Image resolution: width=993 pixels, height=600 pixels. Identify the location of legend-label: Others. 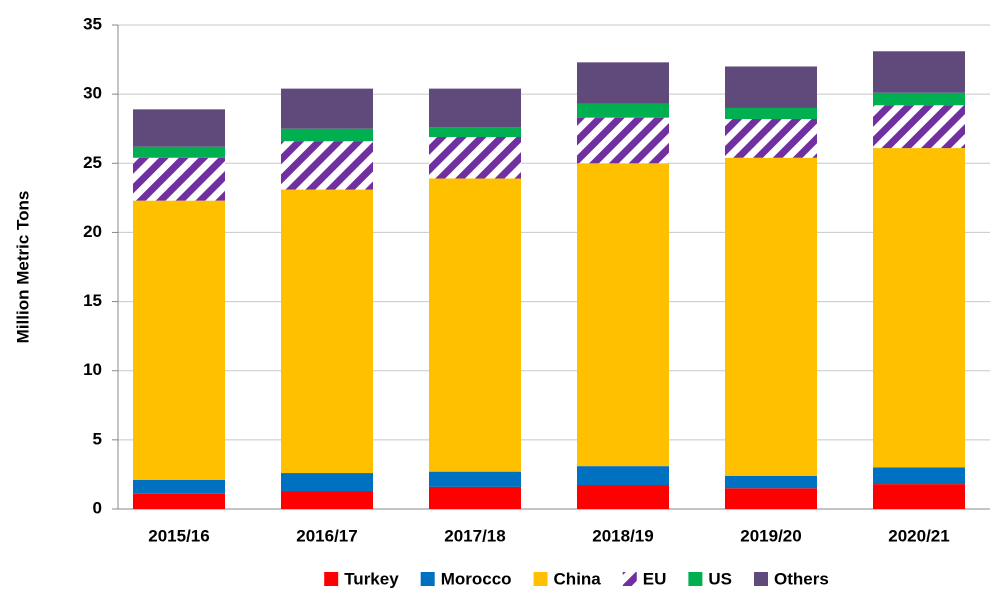
(801, 578).